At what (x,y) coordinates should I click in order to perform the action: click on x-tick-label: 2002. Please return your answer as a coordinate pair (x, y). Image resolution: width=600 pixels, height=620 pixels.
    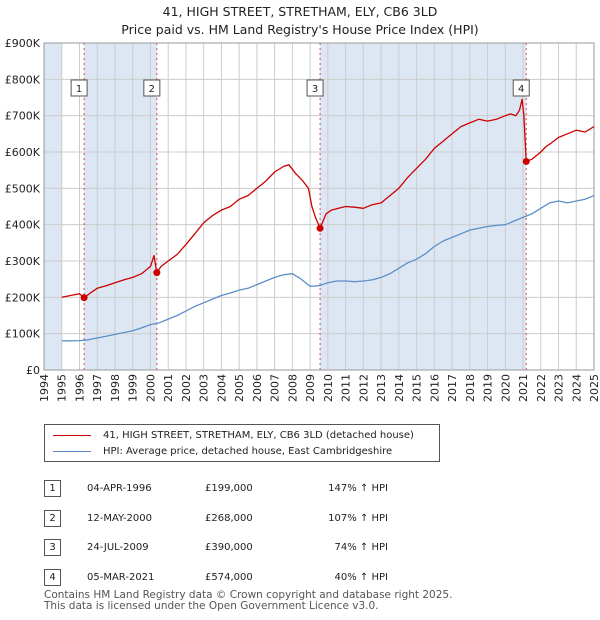
    Looking at the image, I should click on (186, 388).